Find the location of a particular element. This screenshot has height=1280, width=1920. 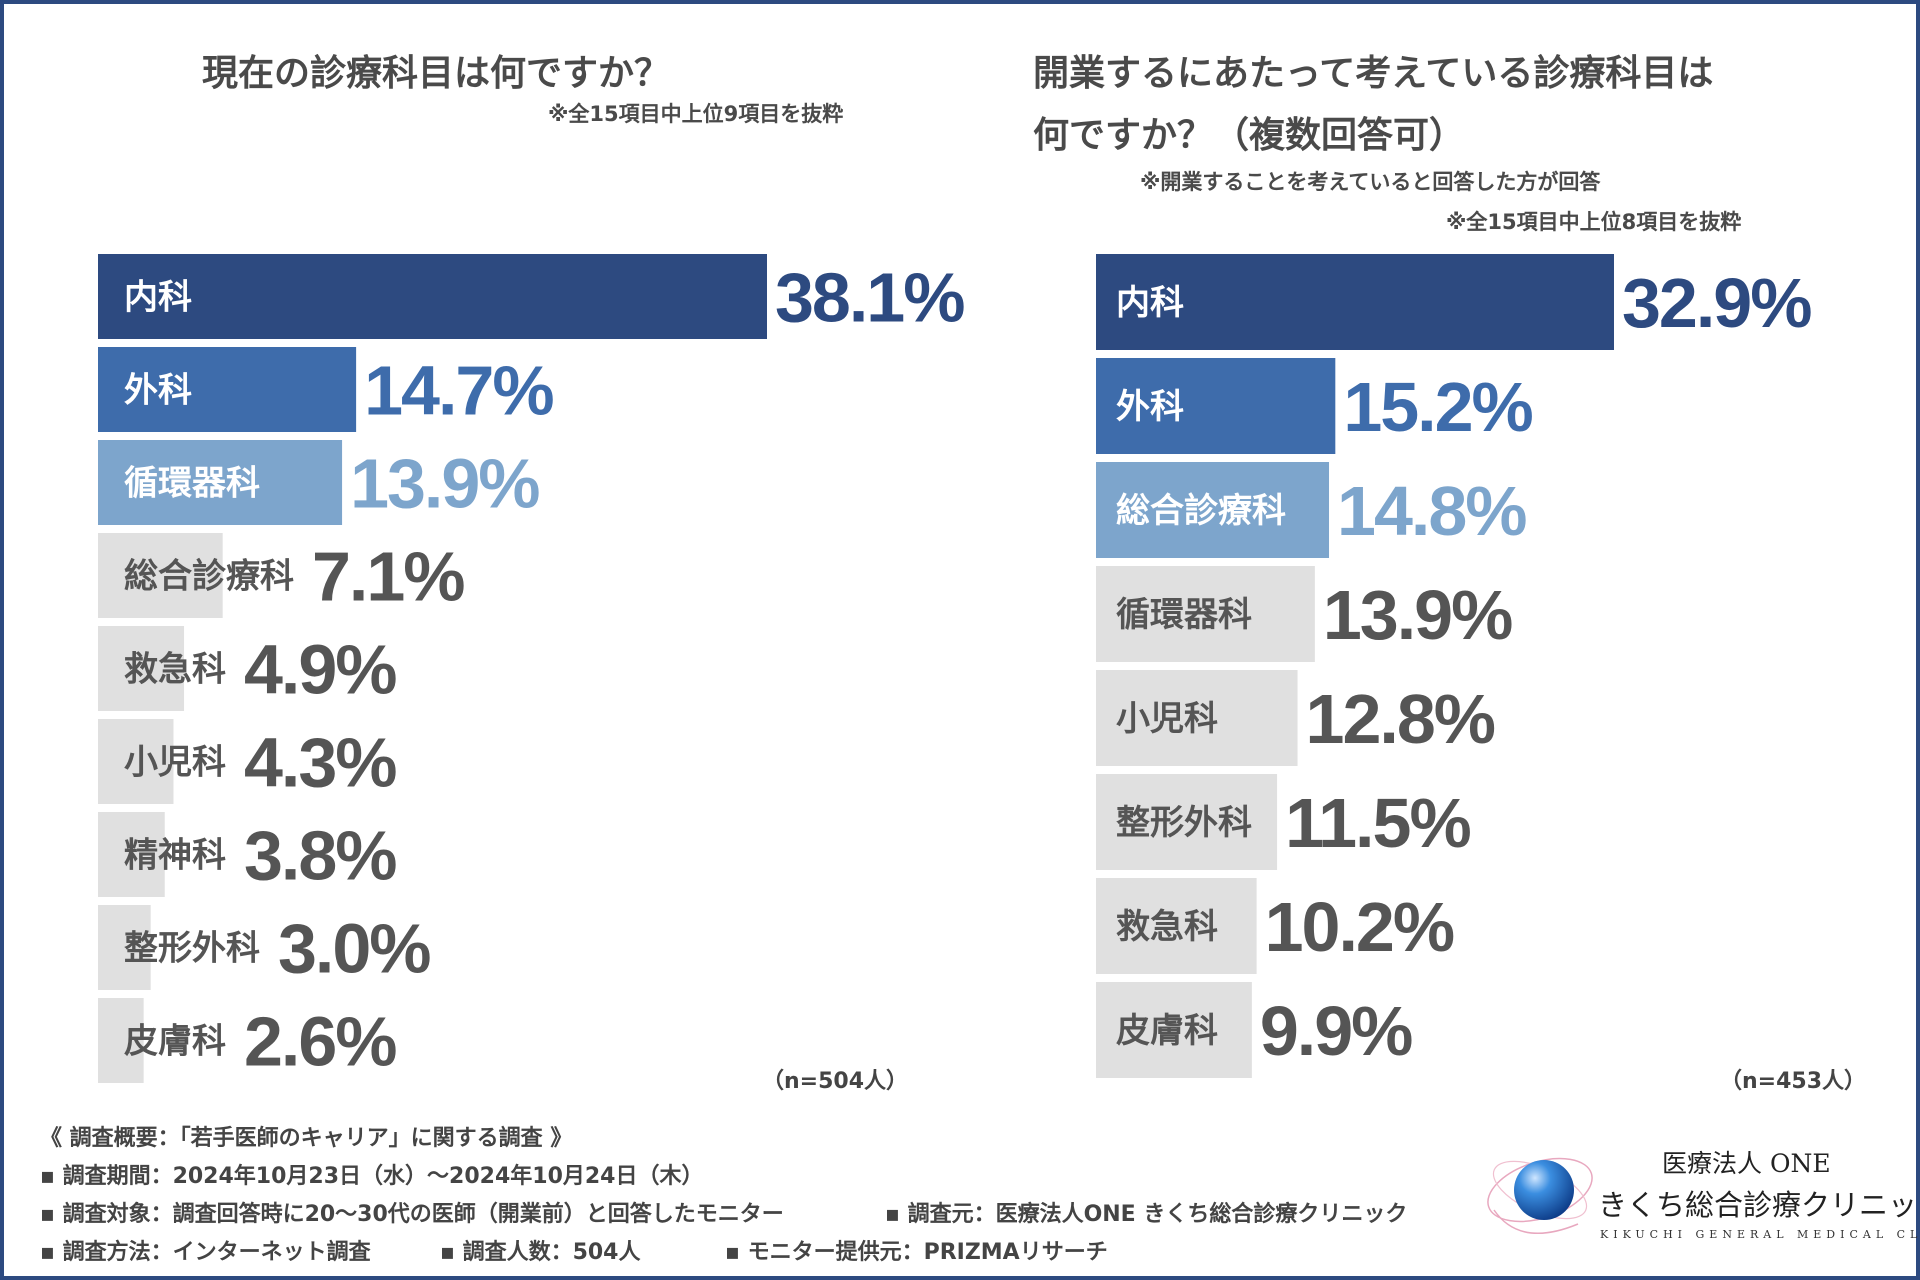

bar-value-label: 11.5% is located at coordinates (1377, 823).